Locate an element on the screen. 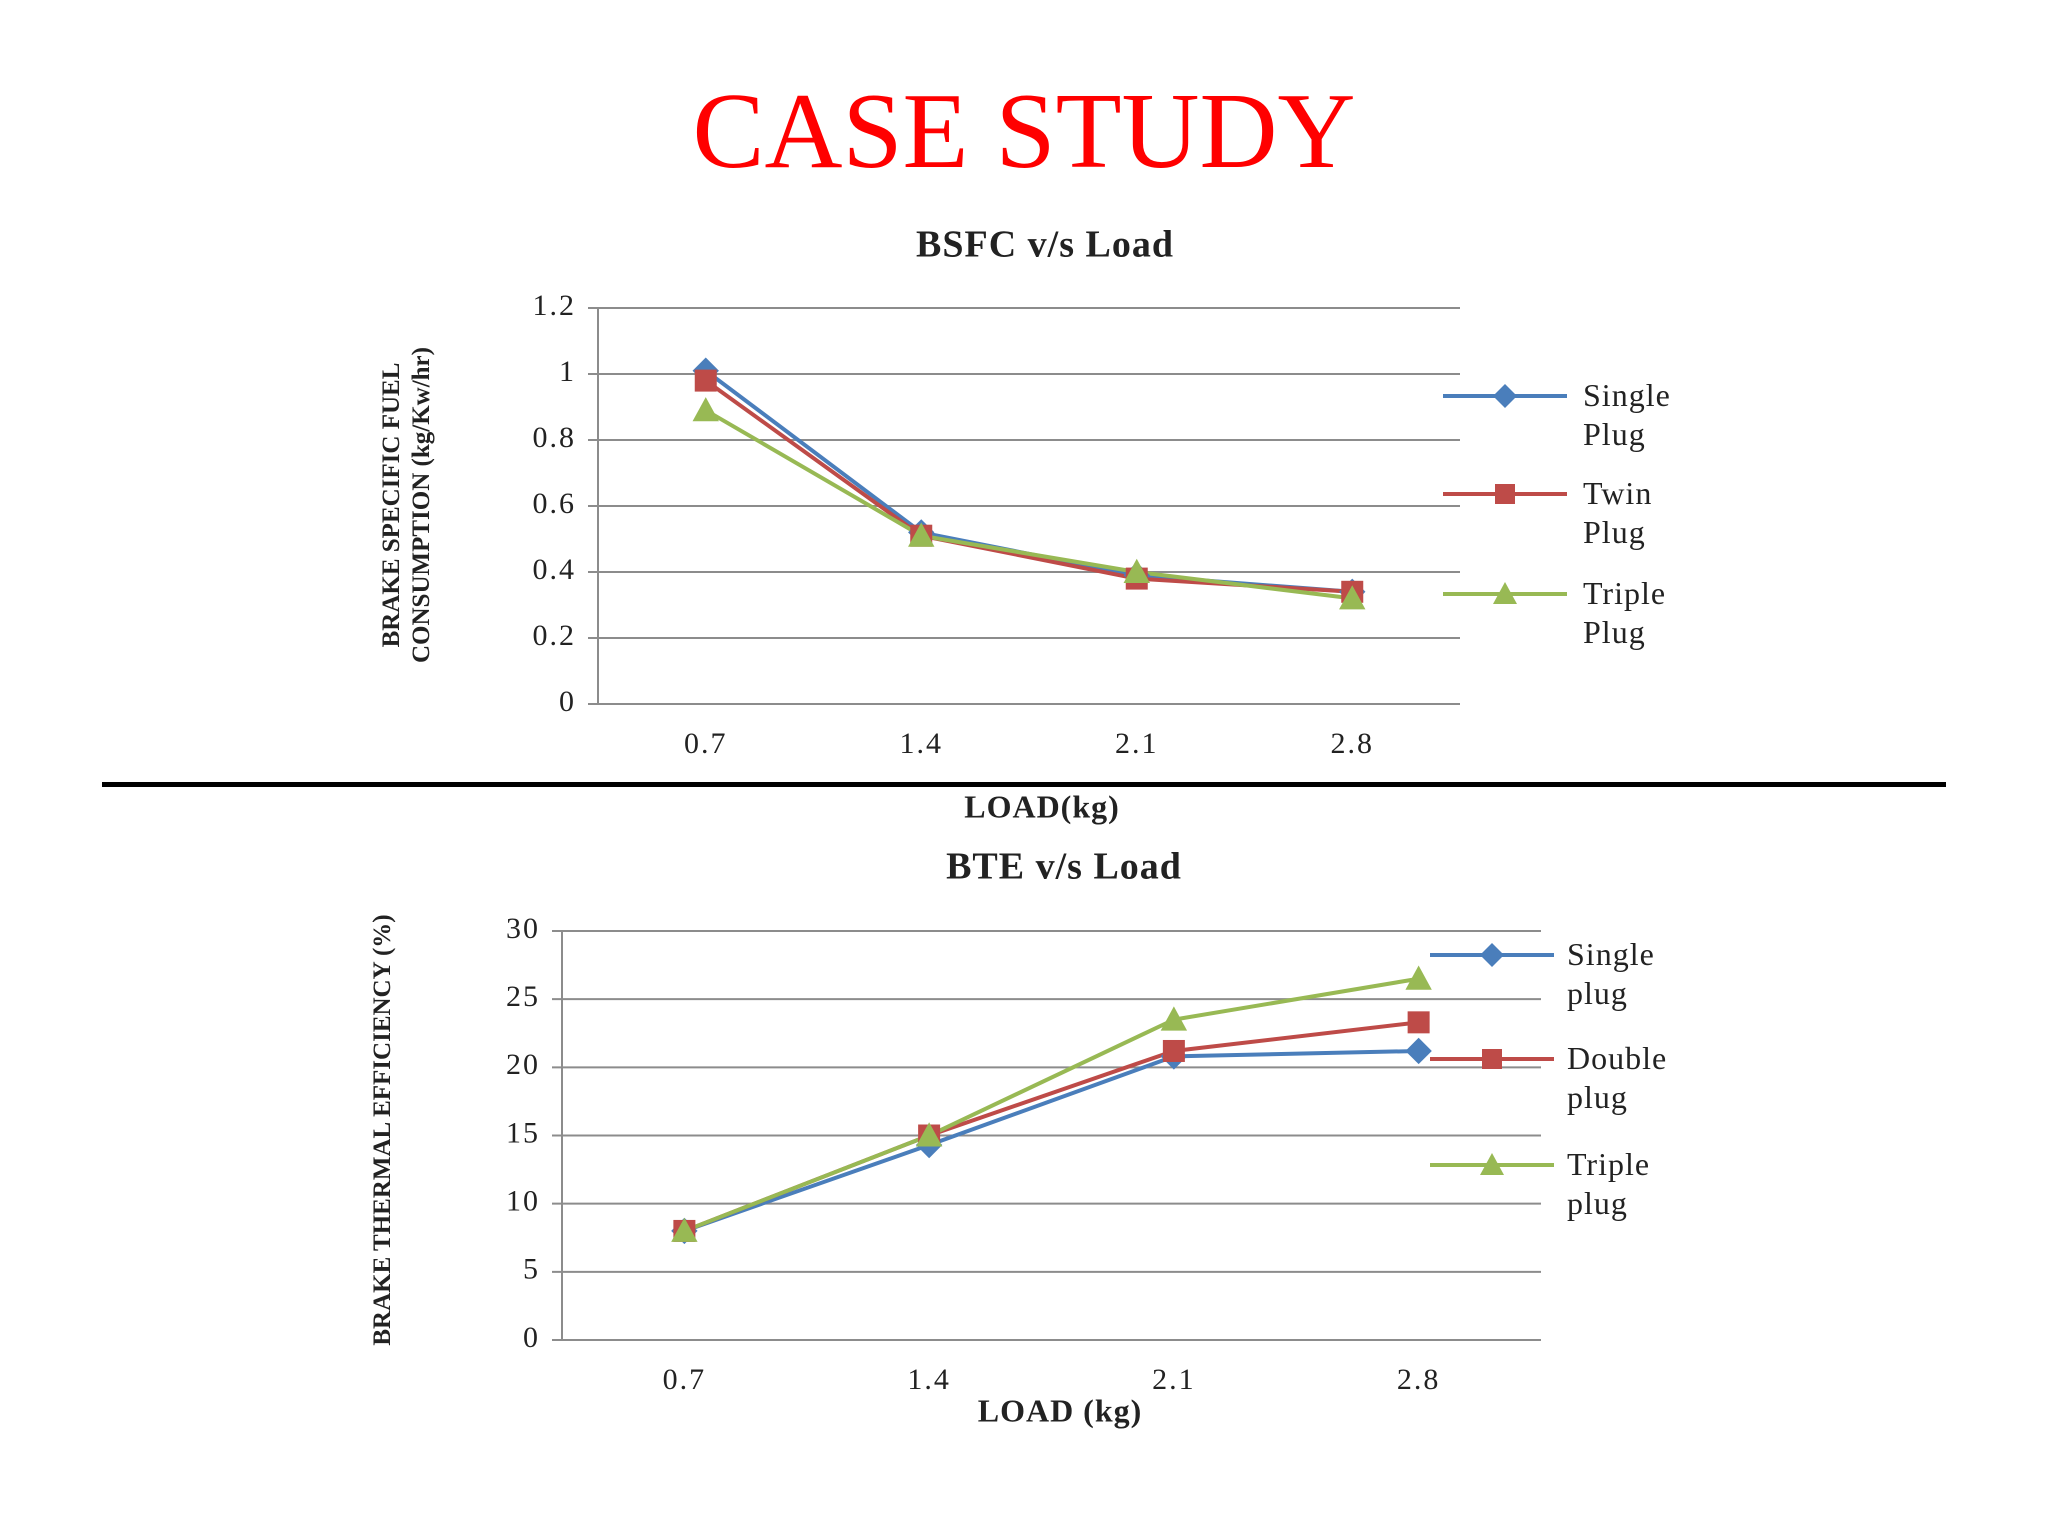  y-tick-label: 15 is located at coordinates (523, 1132).